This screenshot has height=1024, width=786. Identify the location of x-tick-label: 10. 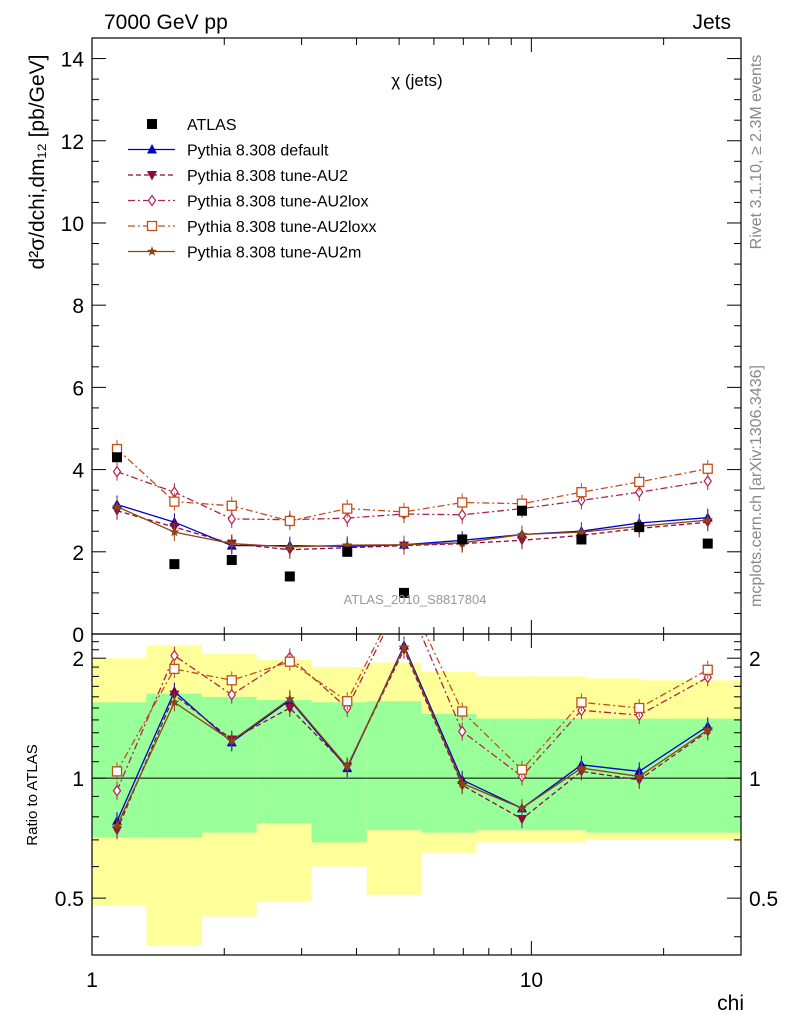
(531, 980).